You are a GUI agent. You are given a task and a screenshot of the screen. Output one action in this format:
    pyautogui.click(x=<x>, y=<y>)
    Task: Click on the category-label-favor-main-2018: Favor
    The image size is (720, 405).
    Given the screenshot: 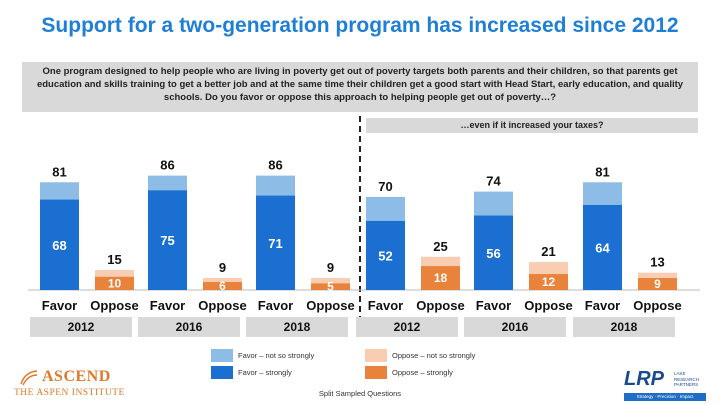 What is the action you would take?
    pyautogui.click(x=275, y=305)
    